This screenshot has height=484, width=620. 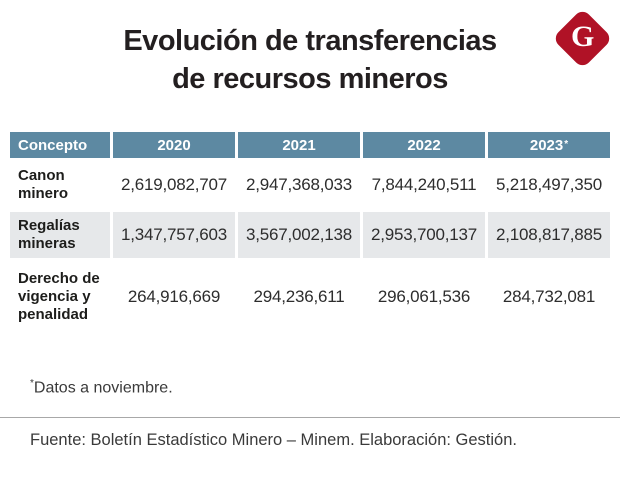 I want to click on cell-canon-2020: 2,619,082,707, so click(x=174, y=184).